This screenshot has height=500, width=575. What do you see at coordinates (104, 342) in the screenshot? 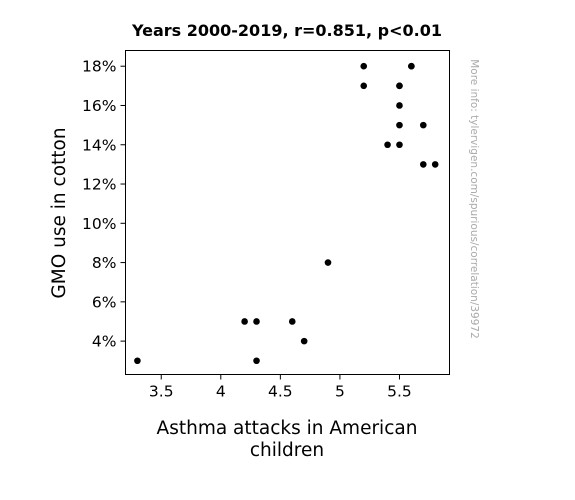
I see `y-tick-label: 4%` at bounding box center [104, 342].